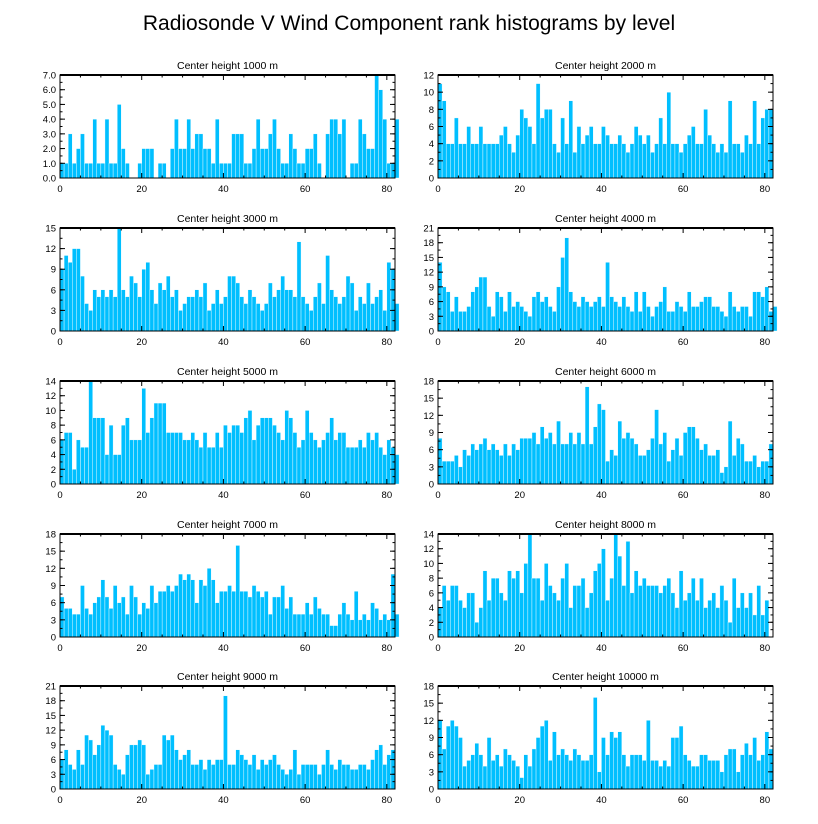 The width and height of the screenshot is (818, 824). What do you see at coordinates (598, 586) in the screenshot?
I see `panel-8: Center height 8000 m 0 2 4 6 8 10 12 14 0 20 40 60 80` at bounding box center [598, 586].